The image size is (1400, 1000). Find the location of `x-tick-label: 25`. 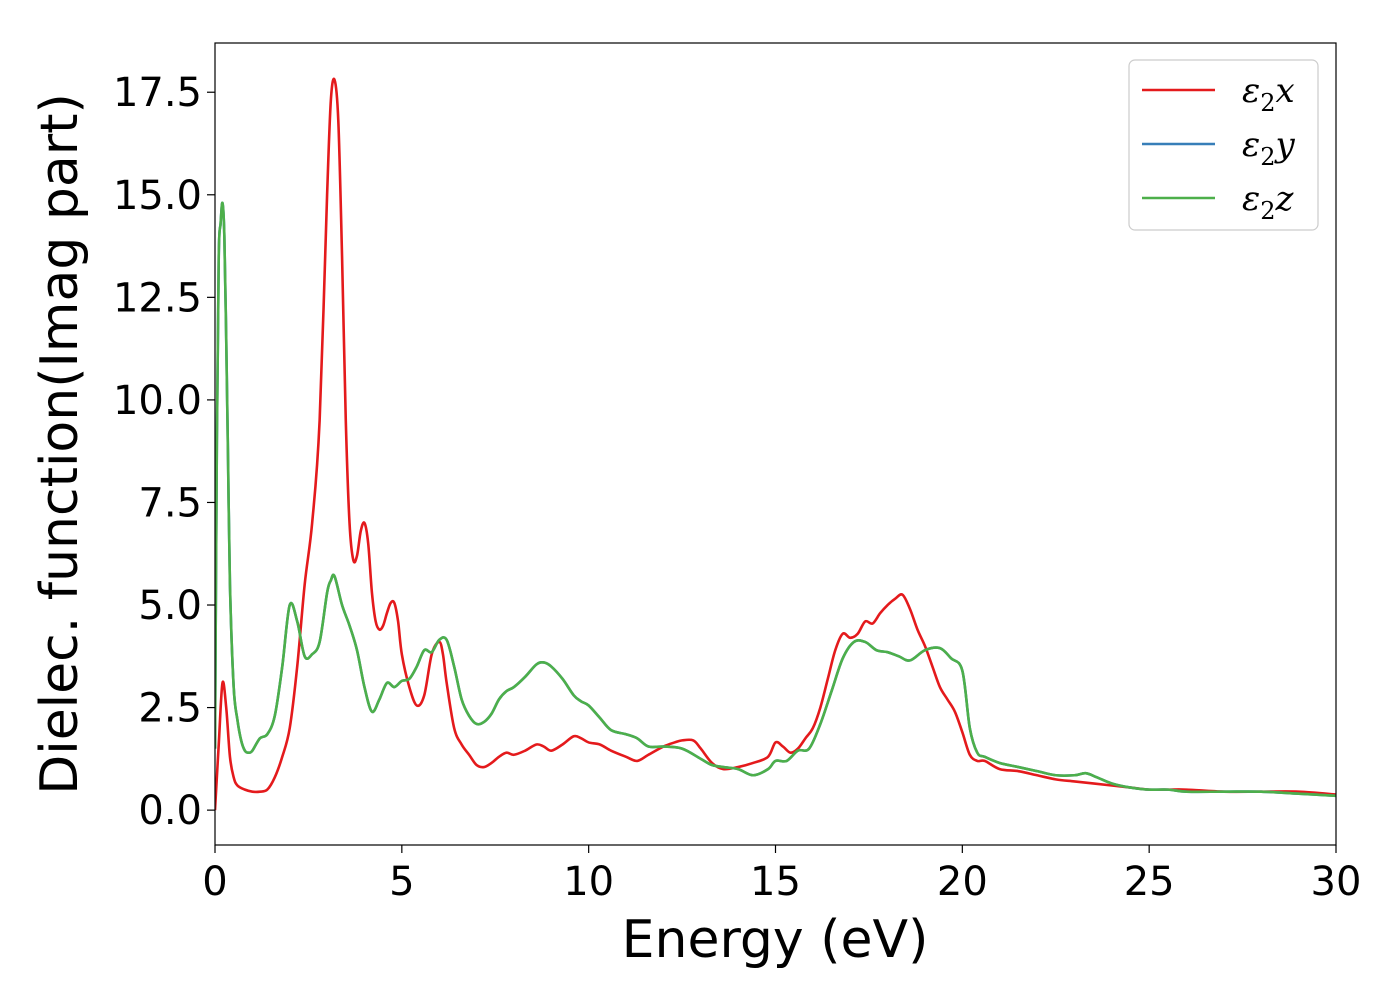

x-tick-label: 25 is located at coordinates (1149, 882).